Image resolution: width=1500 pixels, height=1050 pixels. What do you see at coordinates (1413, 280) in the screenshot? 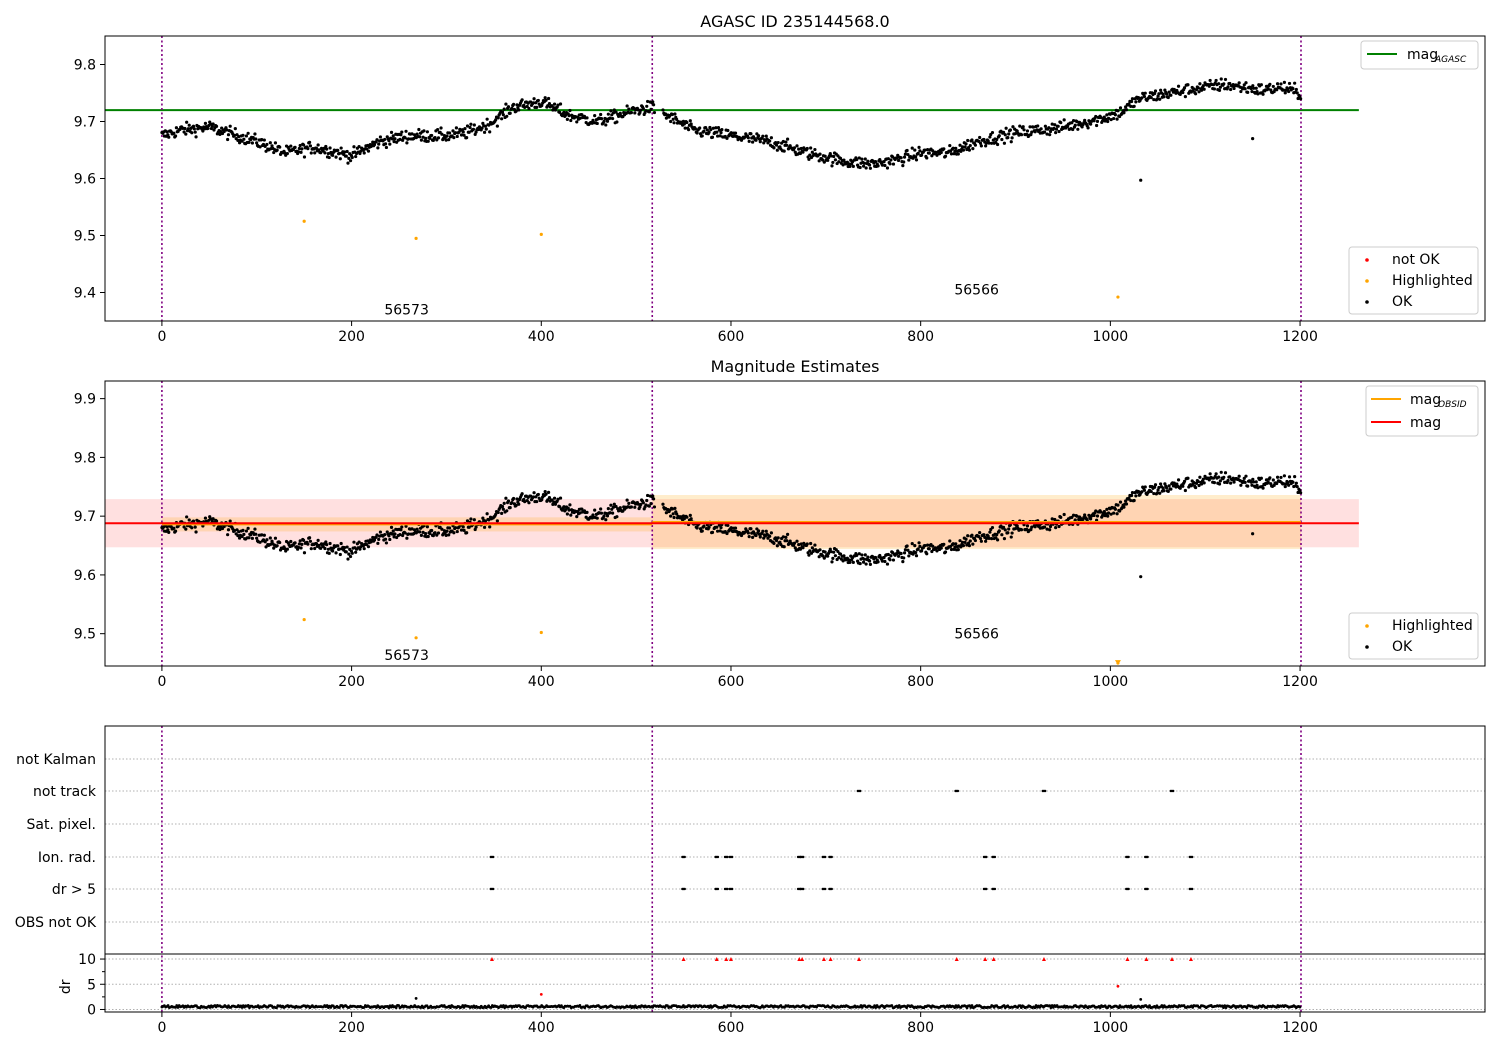
I see `panel1-point-legend: not OK Highlighted OK` at bounding box center [1413, 280].